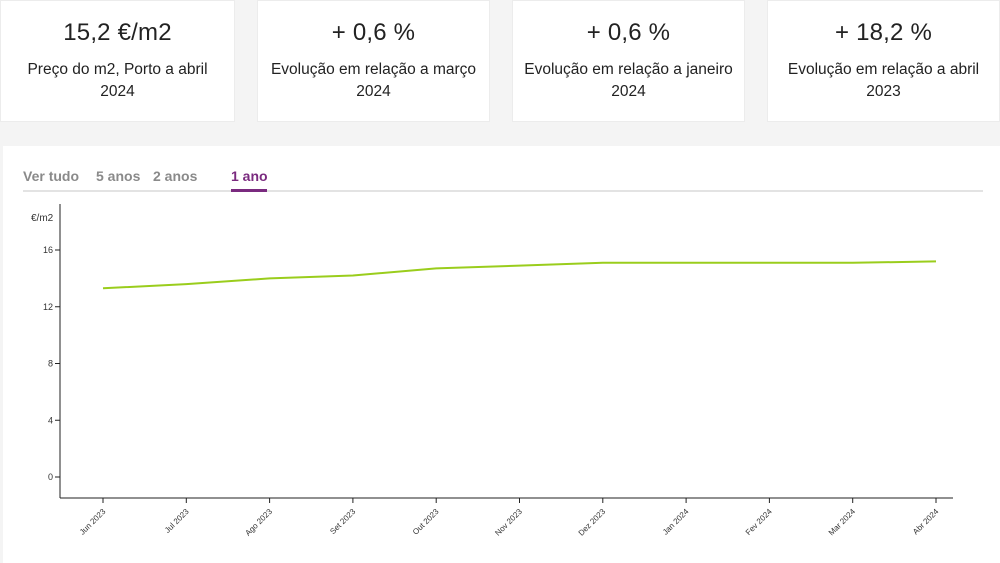  What do you see at coordinates (117, 32) in the screenshot?
I see `stat-value: 15,2 €/m2` at bounding box center [117, 32].